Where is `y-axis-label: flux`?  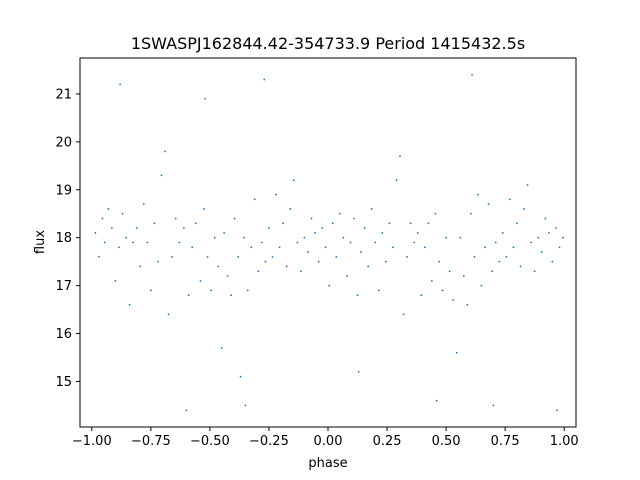 y-axis-label: flux is located at coordinates (40, 242).